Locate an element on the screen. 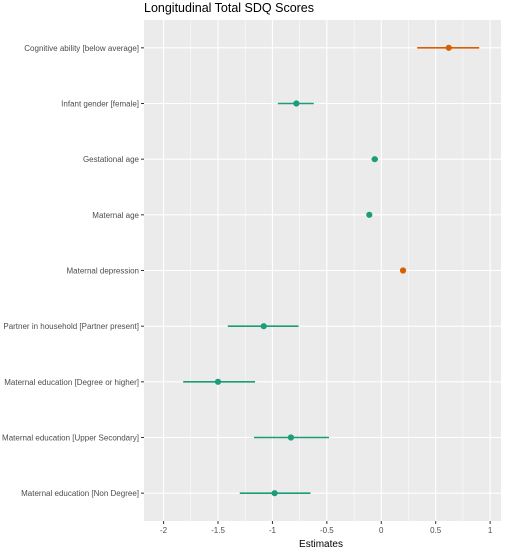 This screenshot has width=508, height=550. chart-title: Longitudinal Total SDQ Scores is located at coordinates (229, 8).